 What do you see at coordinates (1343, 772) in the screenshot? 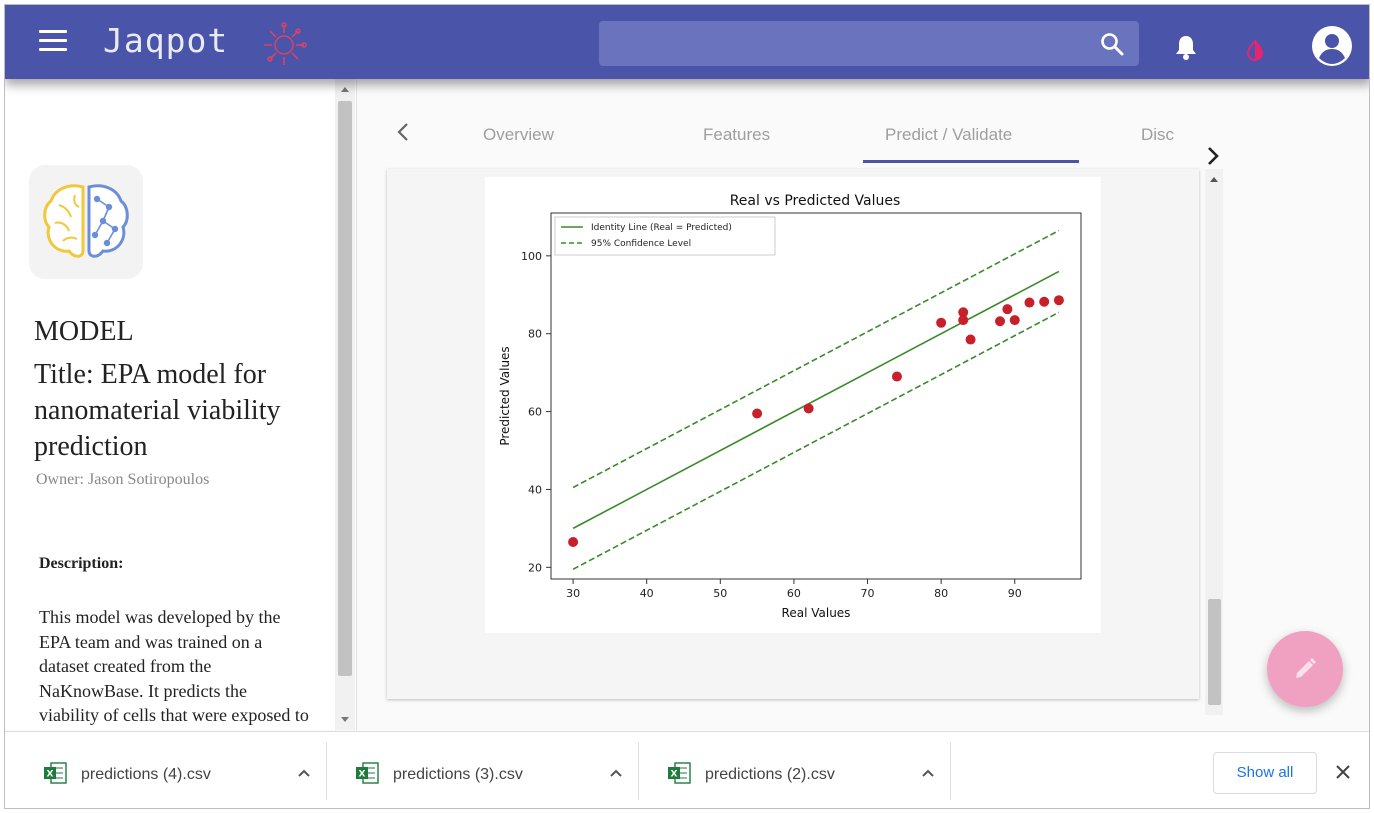
I see `close-icon` at bounding box center [1343, 772].